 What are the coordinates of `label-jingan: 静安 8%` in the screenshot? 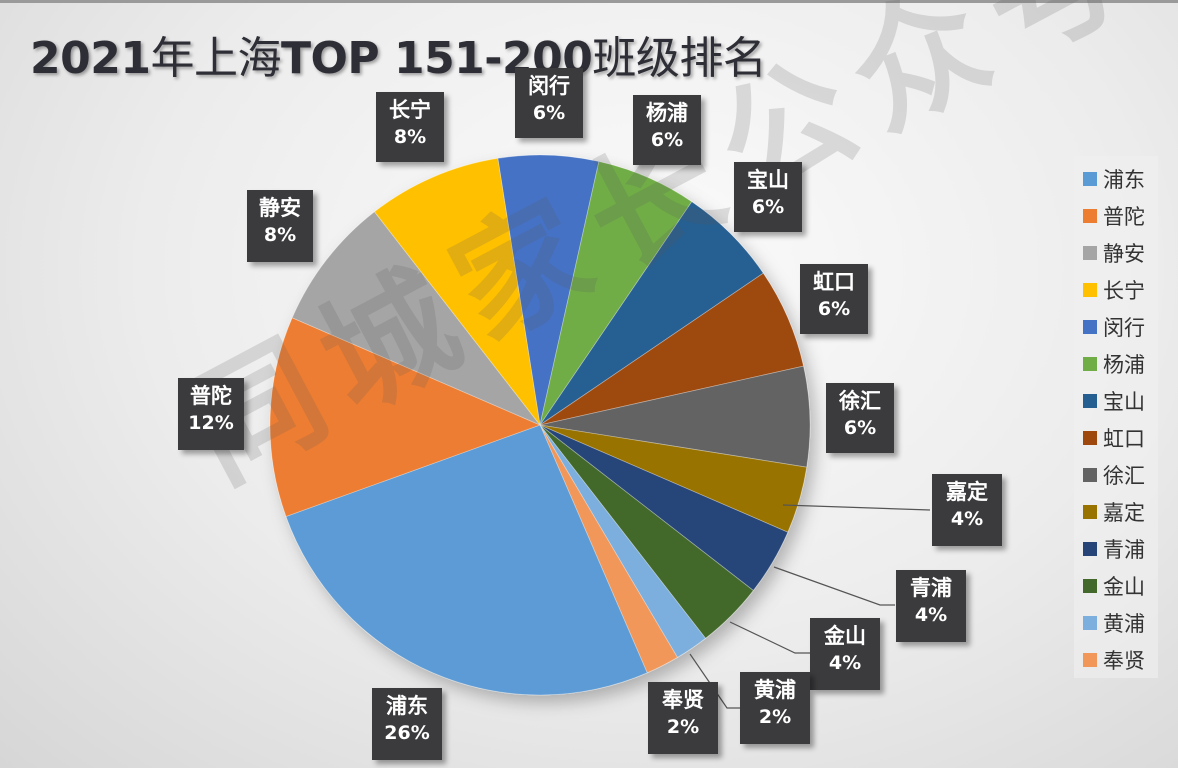 It's located at (280, 226).